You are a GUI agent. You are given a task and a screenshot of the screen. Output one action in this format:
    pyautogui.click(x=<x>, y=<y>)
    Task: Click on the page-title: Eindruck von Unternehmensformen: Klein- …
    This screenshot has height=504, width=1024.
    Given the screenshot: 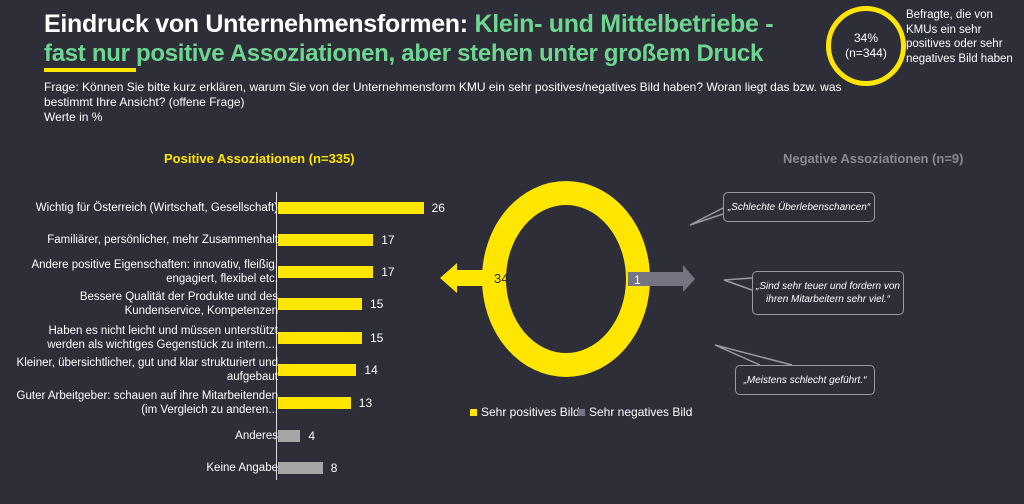 What is the action you would take?
    pyautogui.click(x=409, y=24)
    